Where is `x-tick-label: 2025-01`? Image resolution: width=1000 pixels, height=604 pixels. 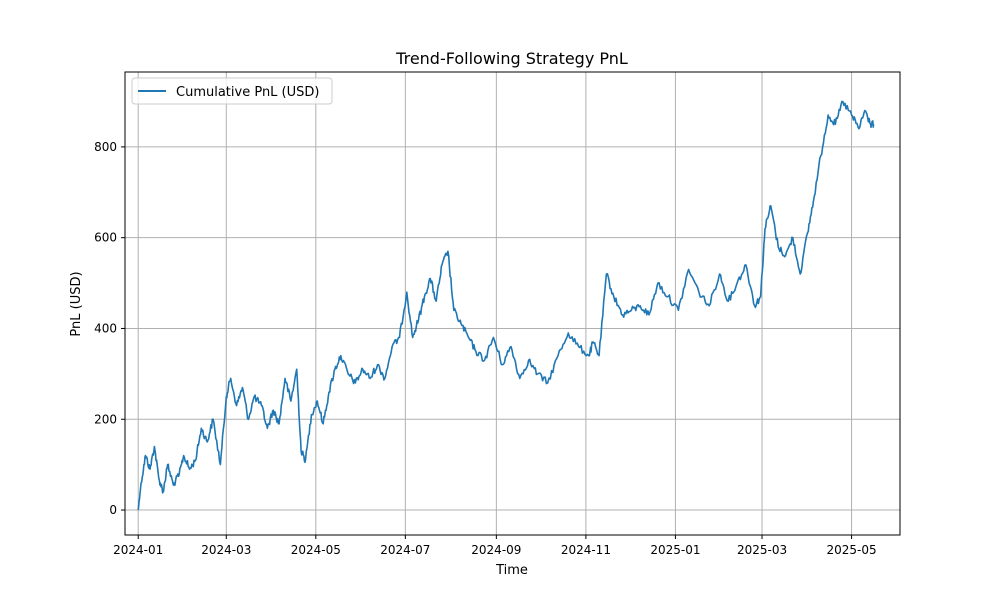 x-tick-label: 2025-01 is located at coordinates (675, 550).